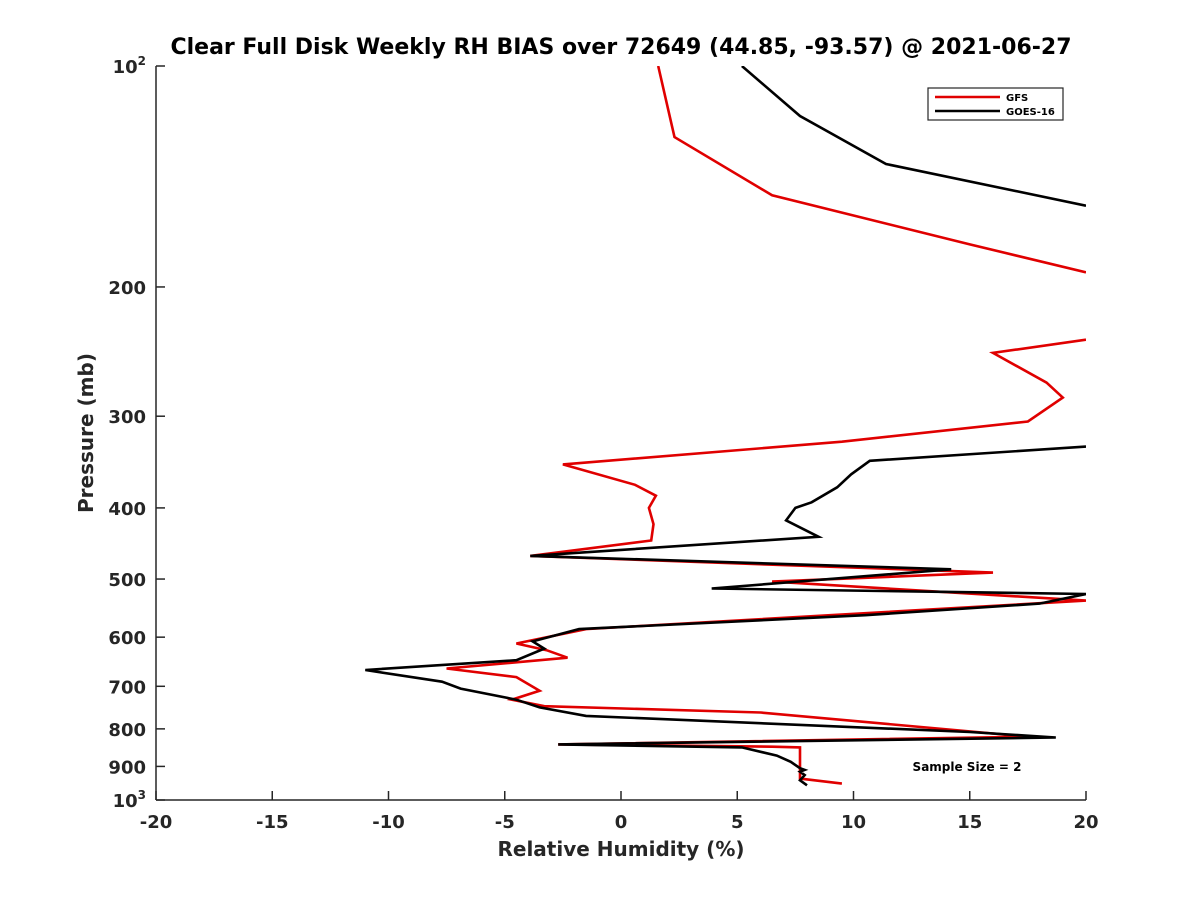 This screenshot has width=1200, height=900. I want to click on y-tick-label: 400, so click(127, 509).